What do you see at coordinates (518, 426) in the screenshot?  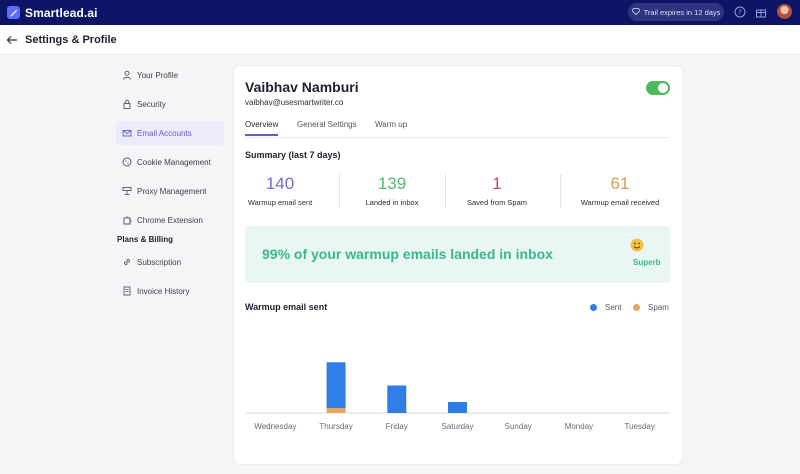 I see `x-tick-label: Sunday` at bounding box center [518, 426].